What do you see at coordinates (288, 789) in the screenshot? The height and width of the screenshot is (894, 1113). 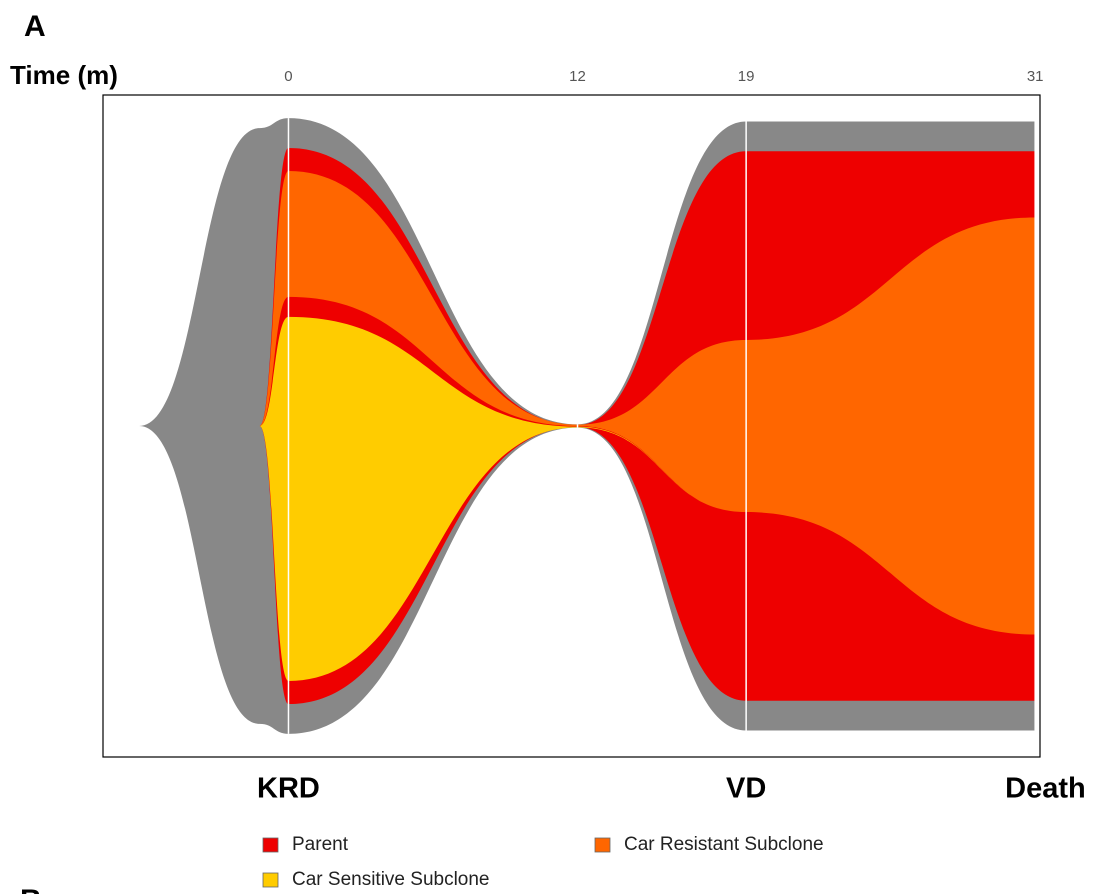 I see `timepoint-label: KRD` at bounding box center [288, 789].